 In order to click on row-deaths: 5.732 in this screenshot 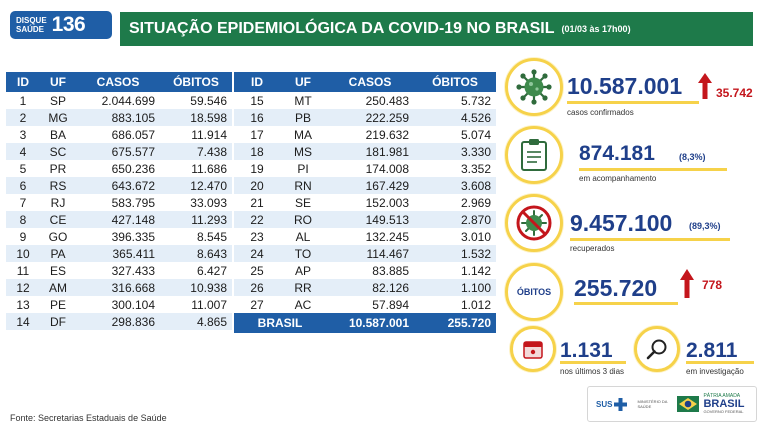, I will do `click(455, 100)`.